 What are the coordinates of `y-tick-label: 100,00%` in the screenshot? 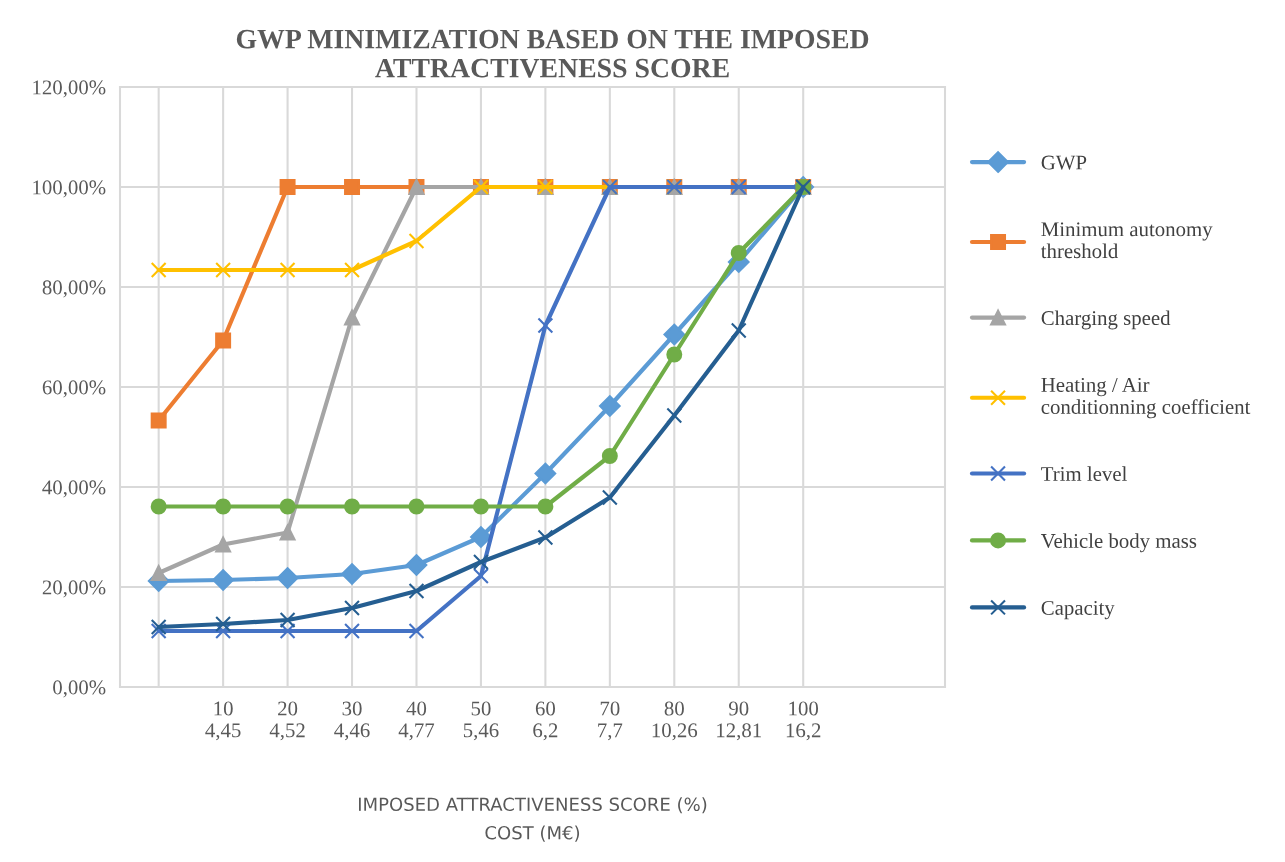 It's located at (69, 189).